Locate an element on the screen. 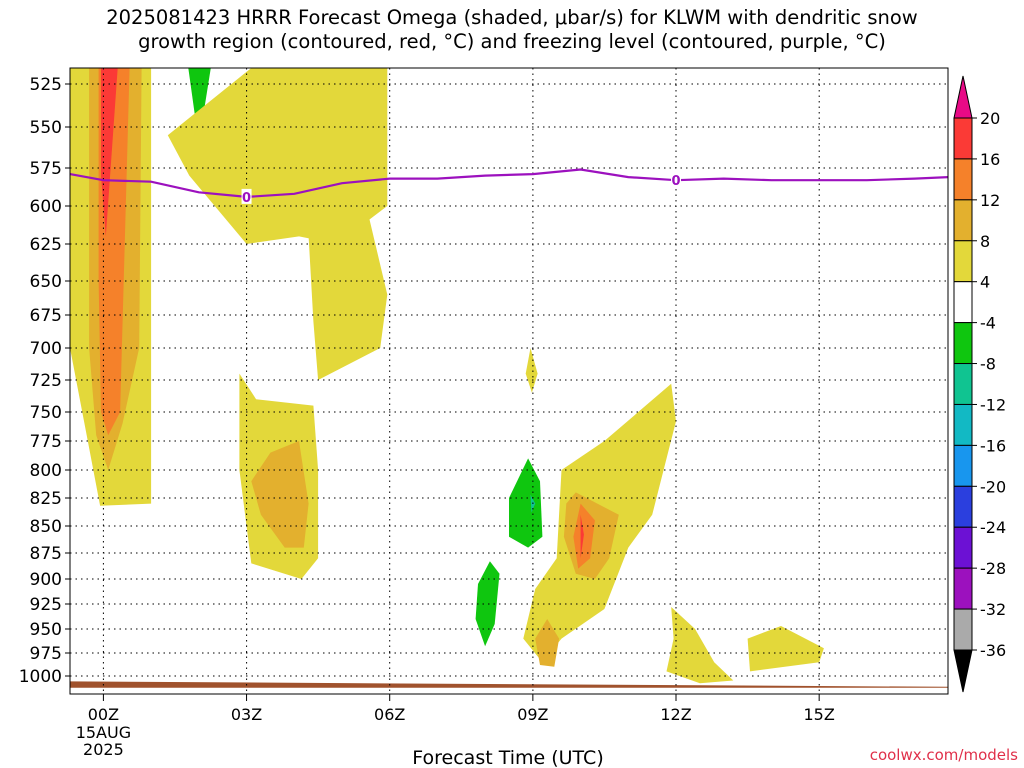  colorbar-label: -12 is located at coordinates (993, 404).